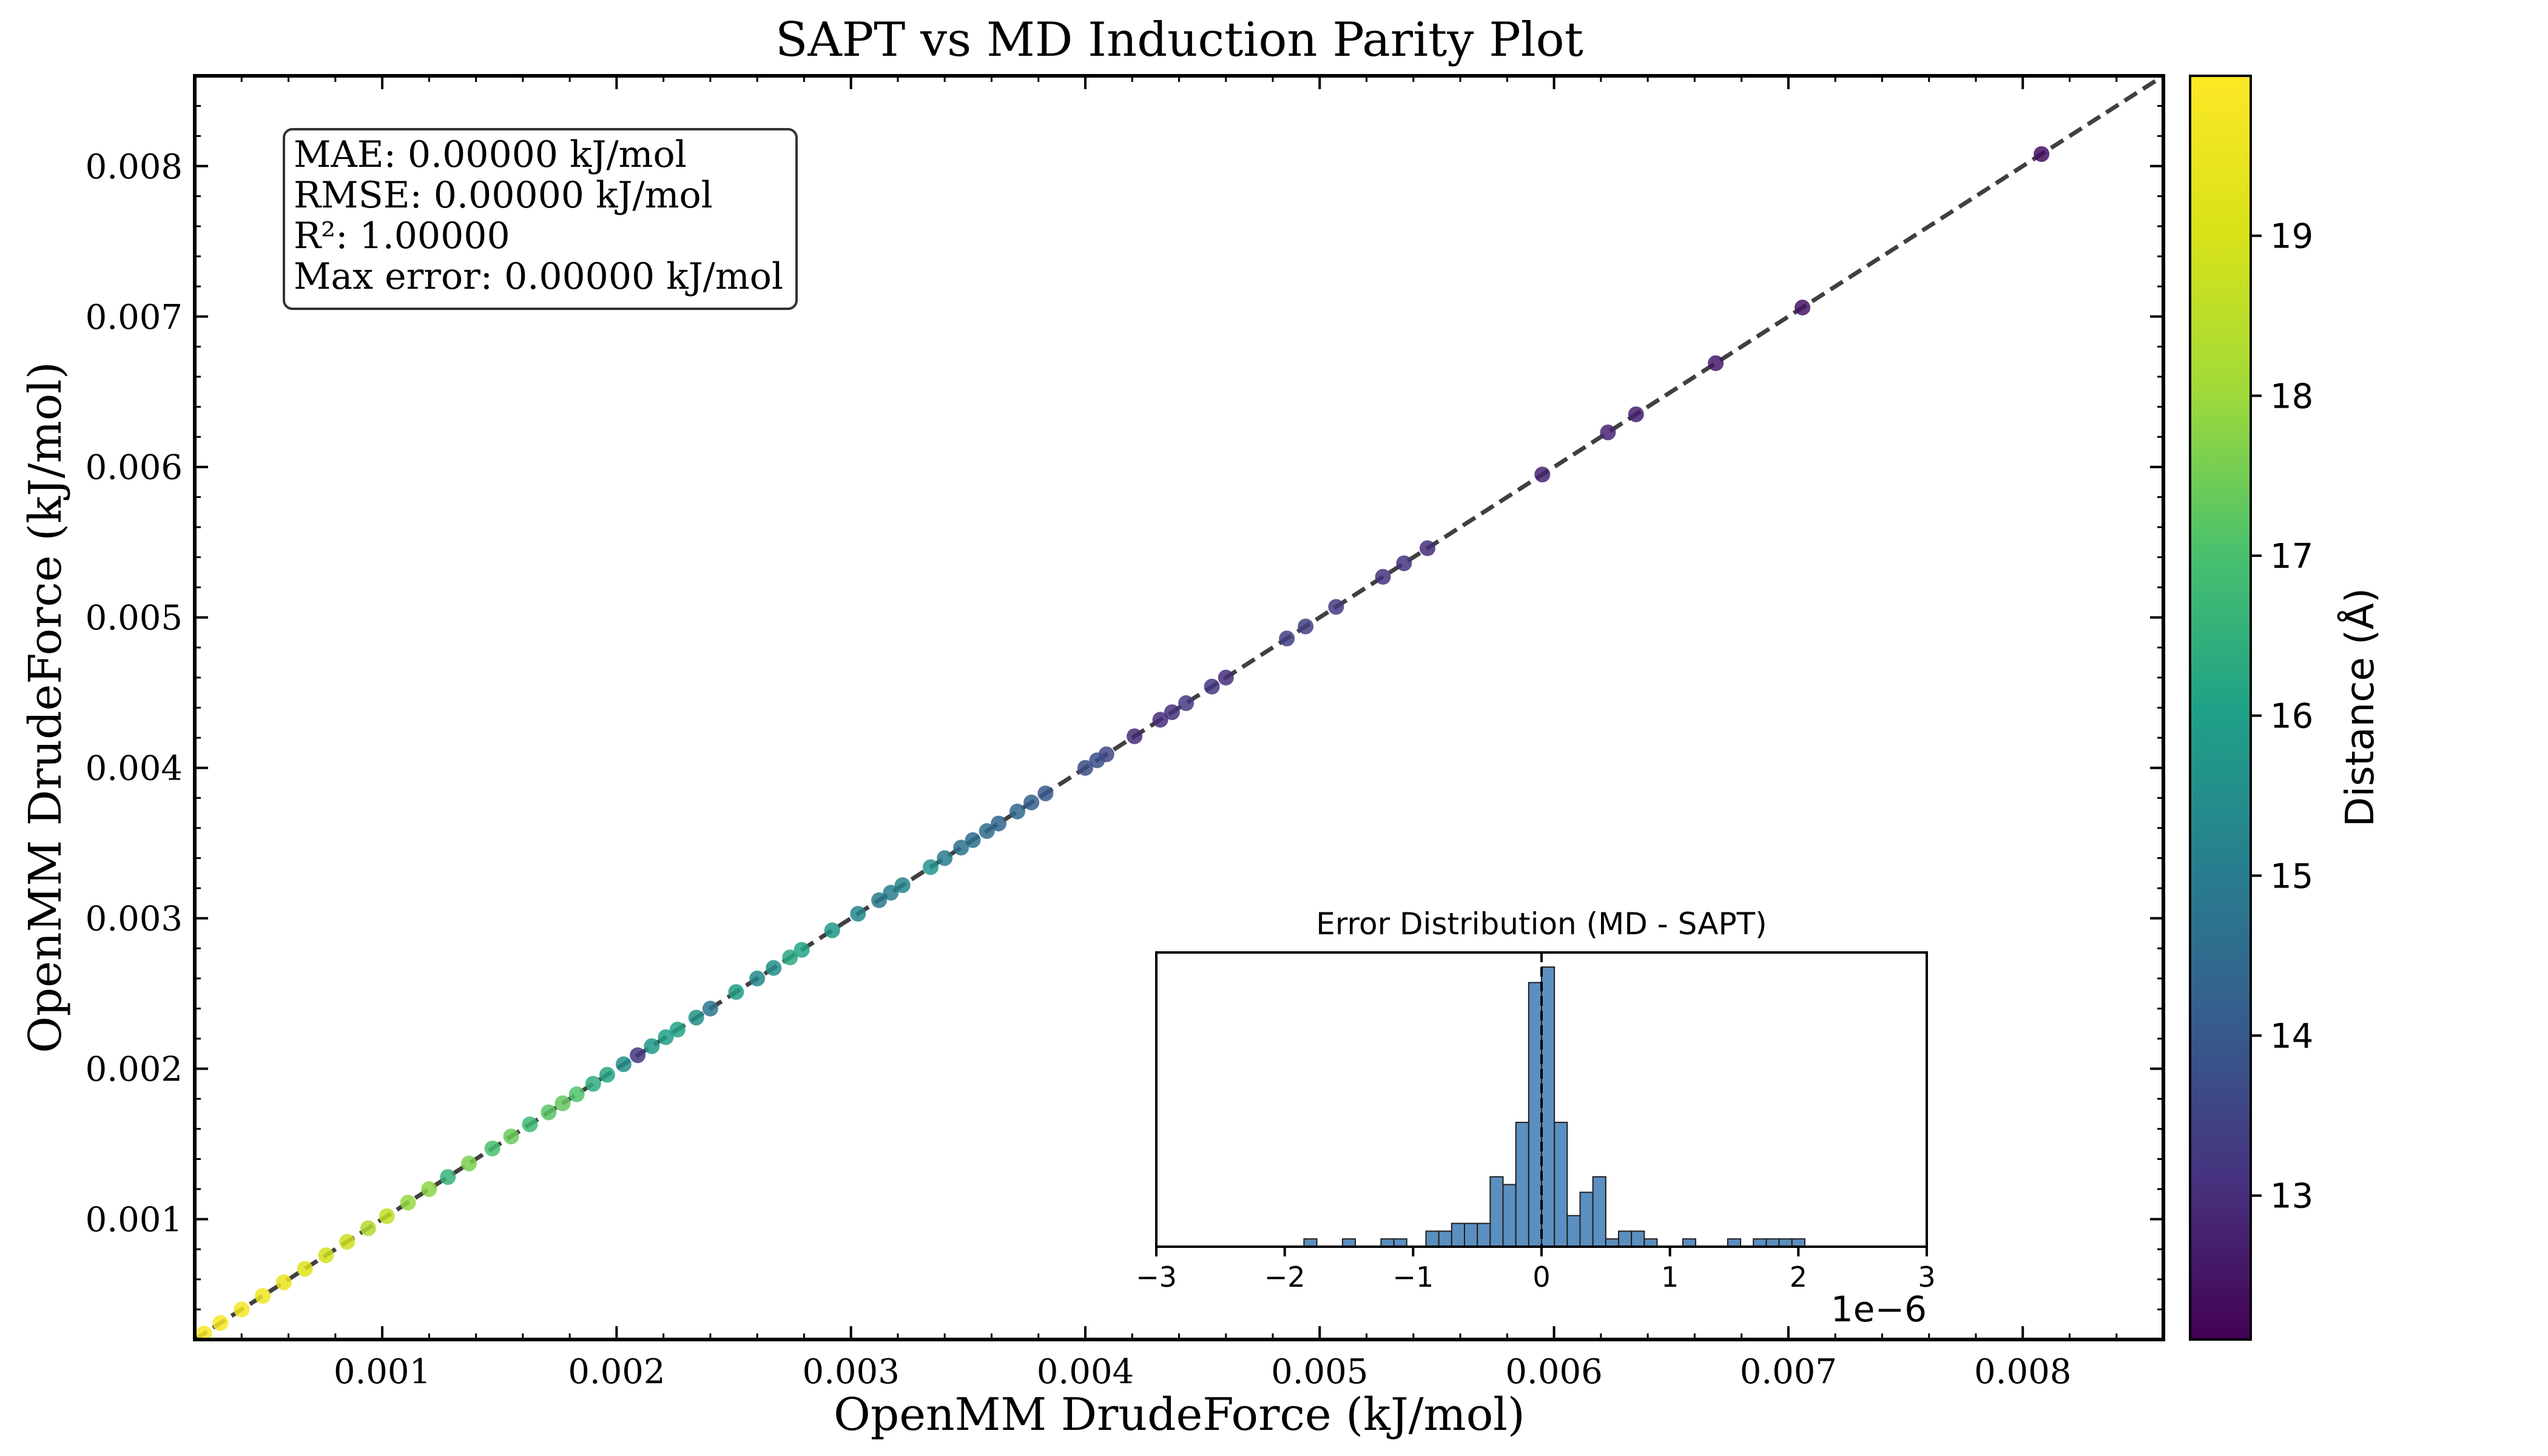 Image resolution: width=2548 pixels, height=1456 pixels. I want to click on inset-x-tick-label: 0, so click(1541, 1277).